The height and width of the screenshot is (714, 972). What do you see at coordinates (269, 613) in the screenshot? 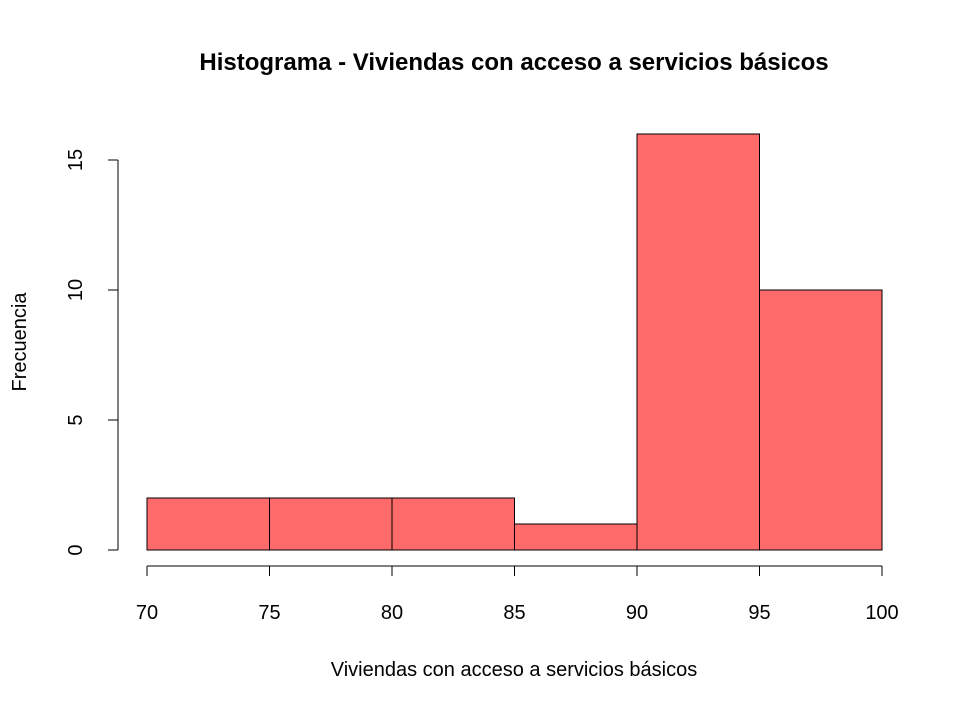
I see `x-tick-label-1: 75` at bounding box center [269, 613].